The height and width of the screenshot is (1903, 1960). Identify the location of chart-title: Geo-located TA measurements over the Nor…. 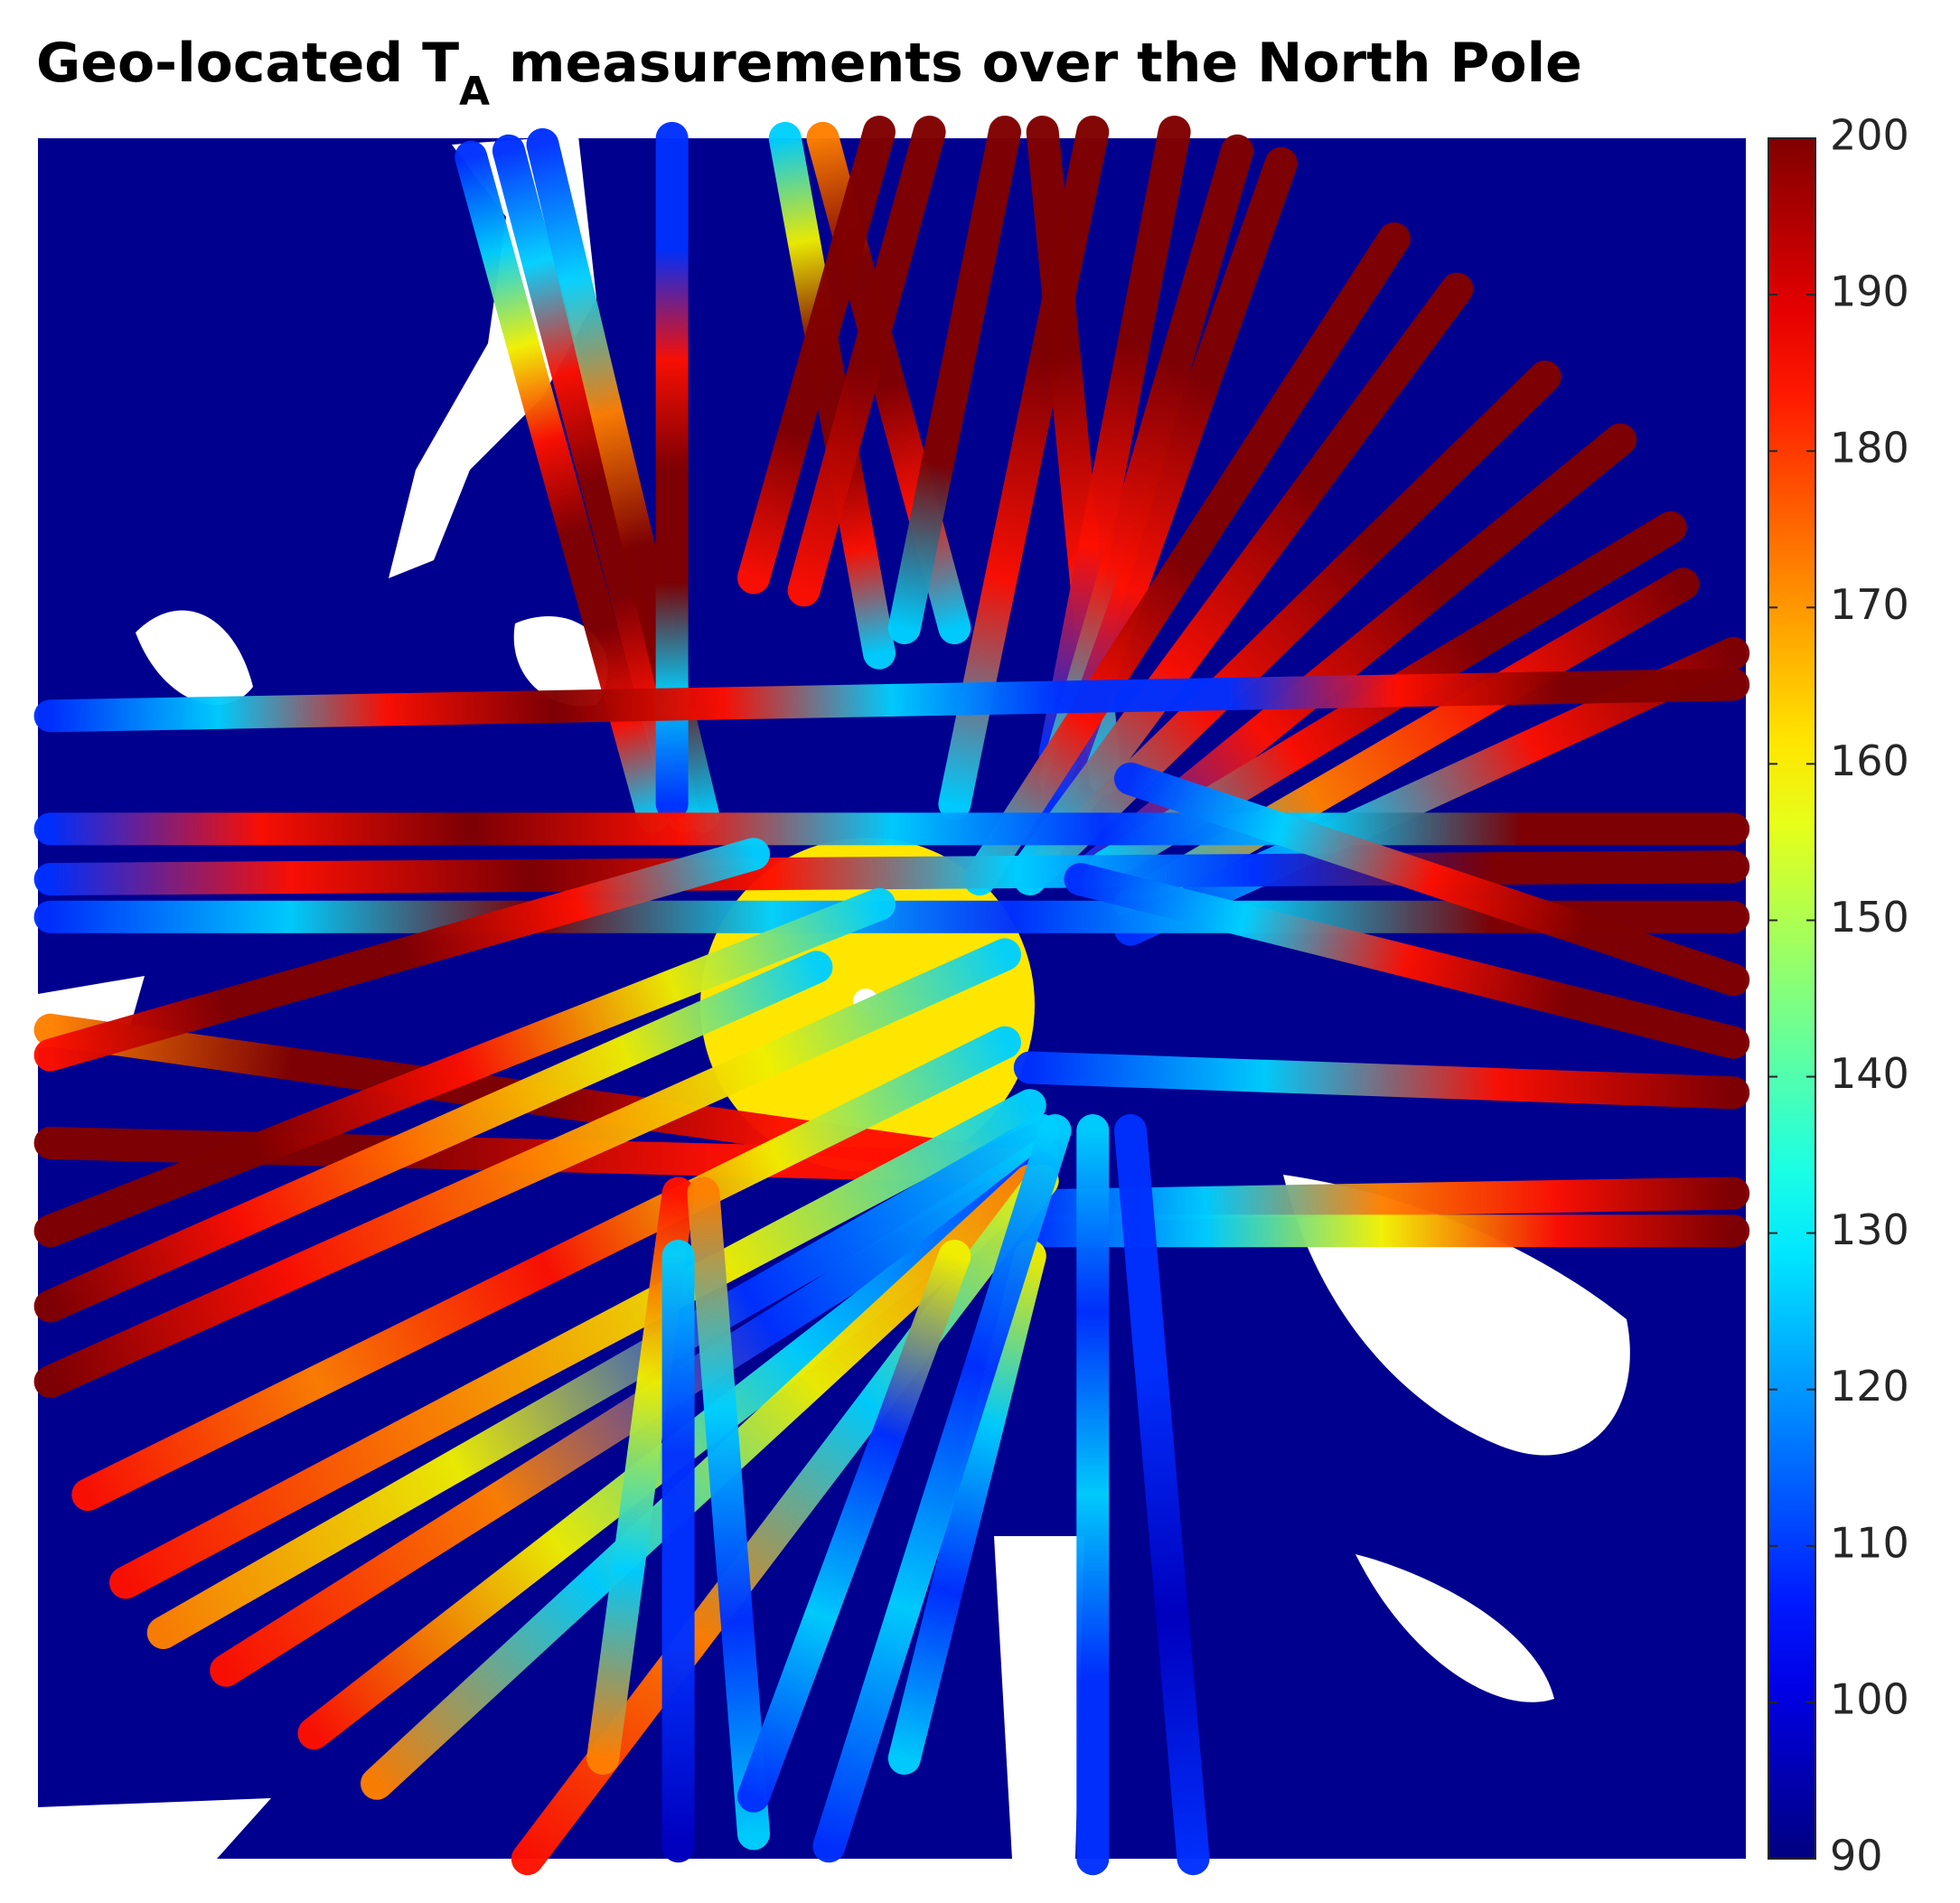
(809, 73).